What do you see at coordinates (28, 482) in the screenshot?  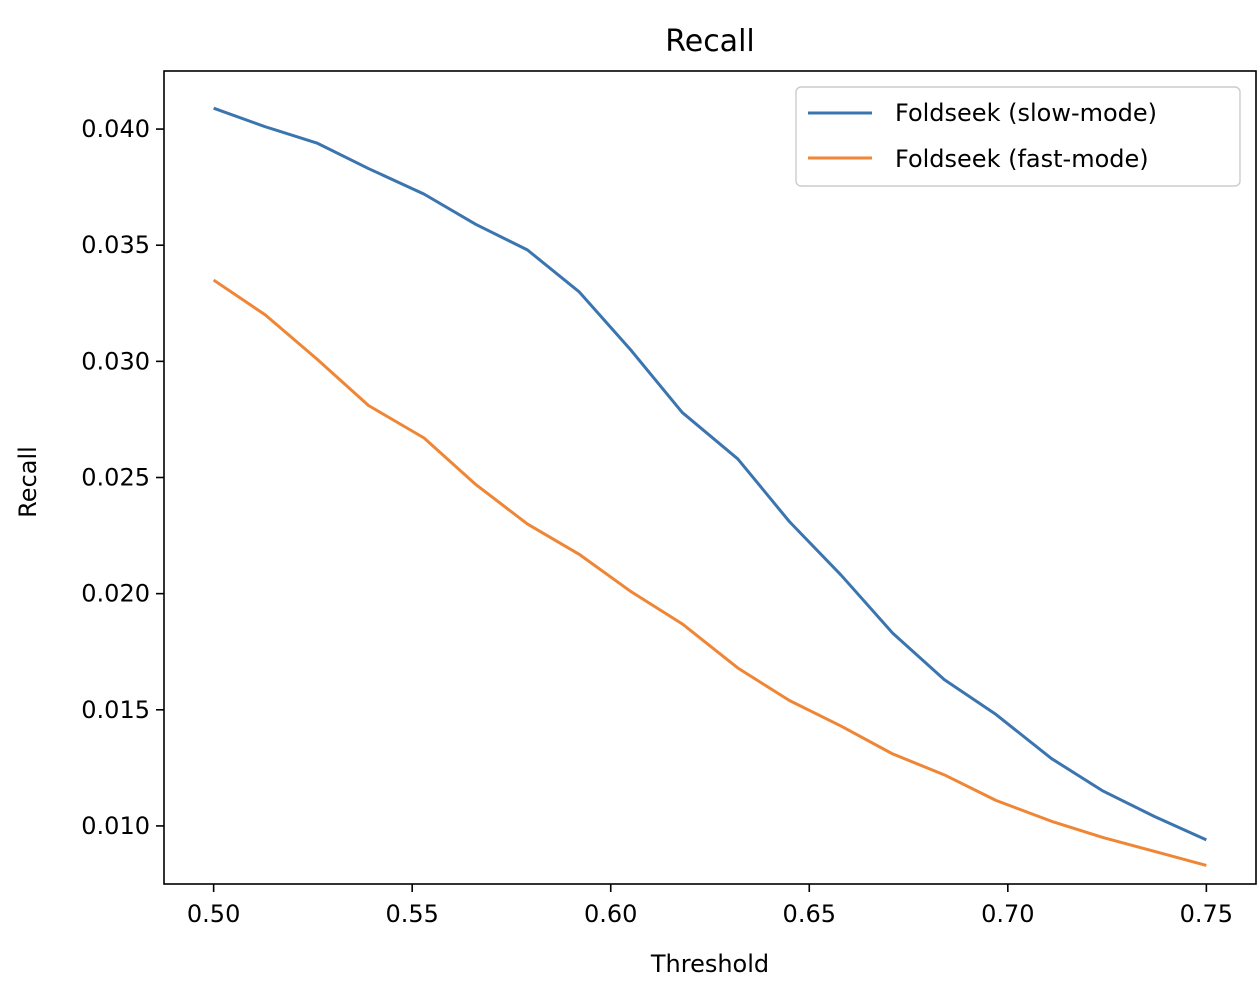 I see `y-axis-title: Recall` at bounding box center [28, 482].